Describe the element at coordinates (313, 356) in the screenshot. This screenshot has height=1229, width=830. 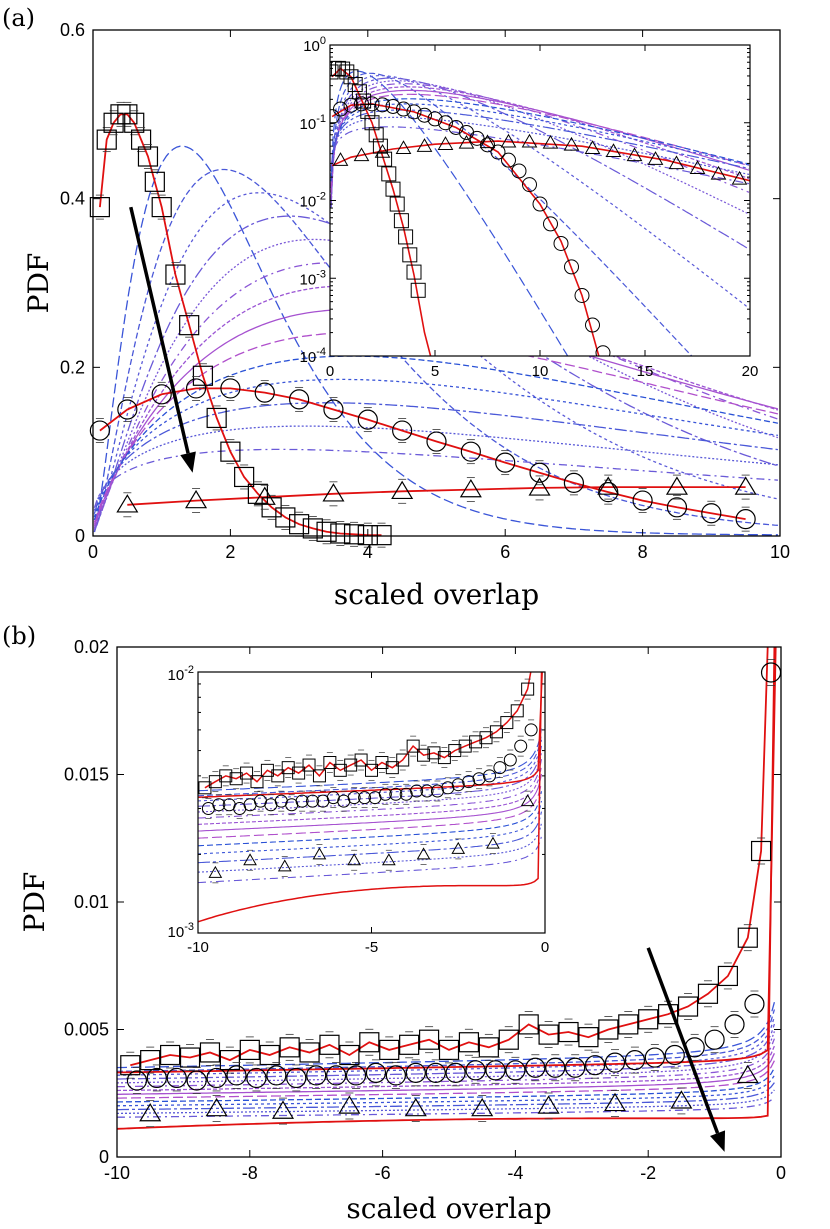
I see `inset-y-tick-label: 10⁻⁴` at that location.